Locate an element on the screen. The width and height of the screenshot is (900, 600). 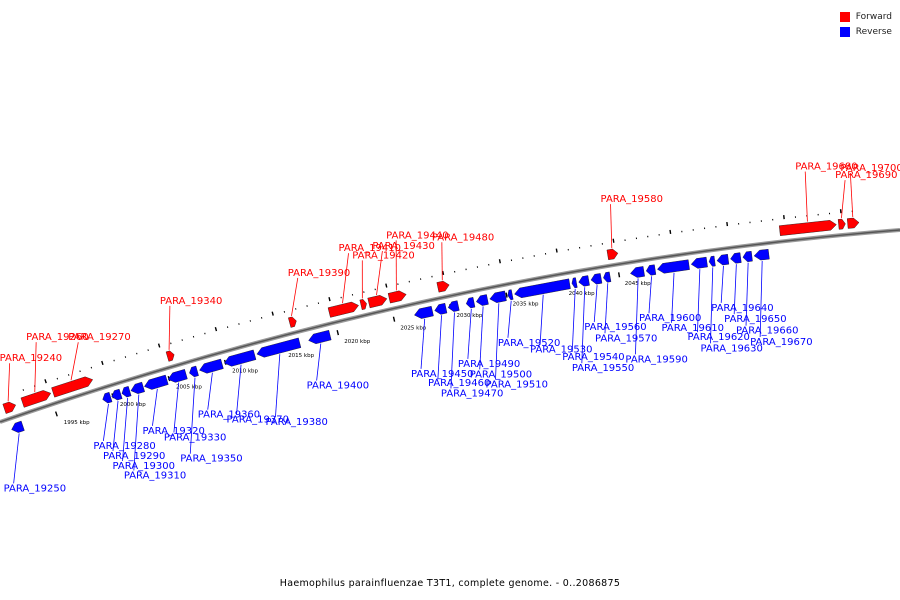
label-PARA_19650: PARA_19650 is located at coordinates (755, 319).